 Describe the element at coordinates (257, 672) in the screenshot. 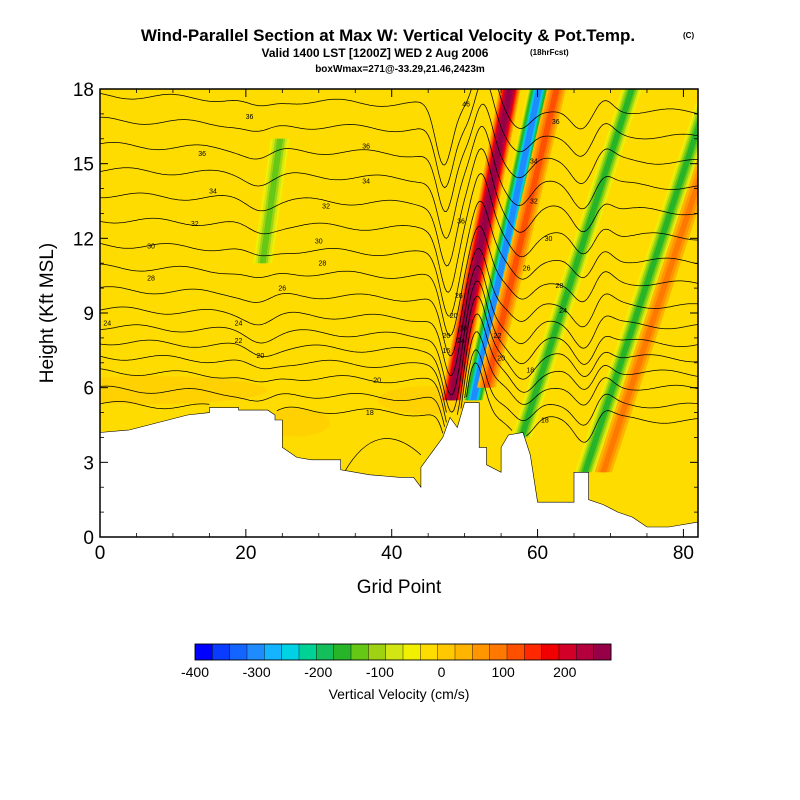

I see `colorbar-tick-label: -300` at that location.